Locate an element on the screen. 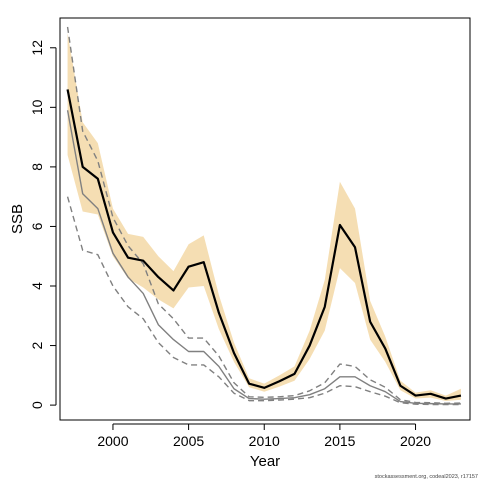 The image size is (480, 485). x-tick-label: 2010 is located at coordinates (264, 441).